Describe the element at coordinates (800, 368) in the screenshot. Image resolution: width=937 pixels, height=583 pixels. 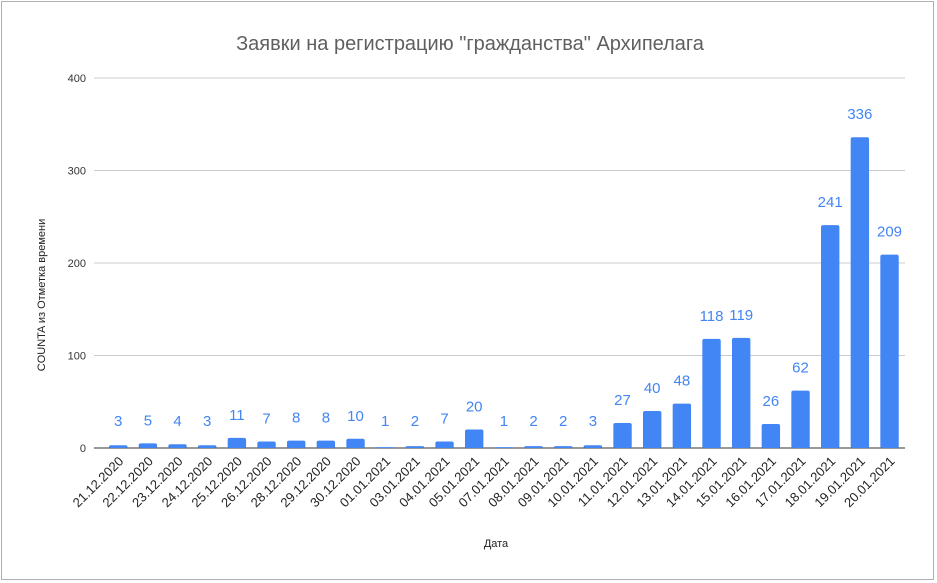
I see `data-label: 62` at that location.